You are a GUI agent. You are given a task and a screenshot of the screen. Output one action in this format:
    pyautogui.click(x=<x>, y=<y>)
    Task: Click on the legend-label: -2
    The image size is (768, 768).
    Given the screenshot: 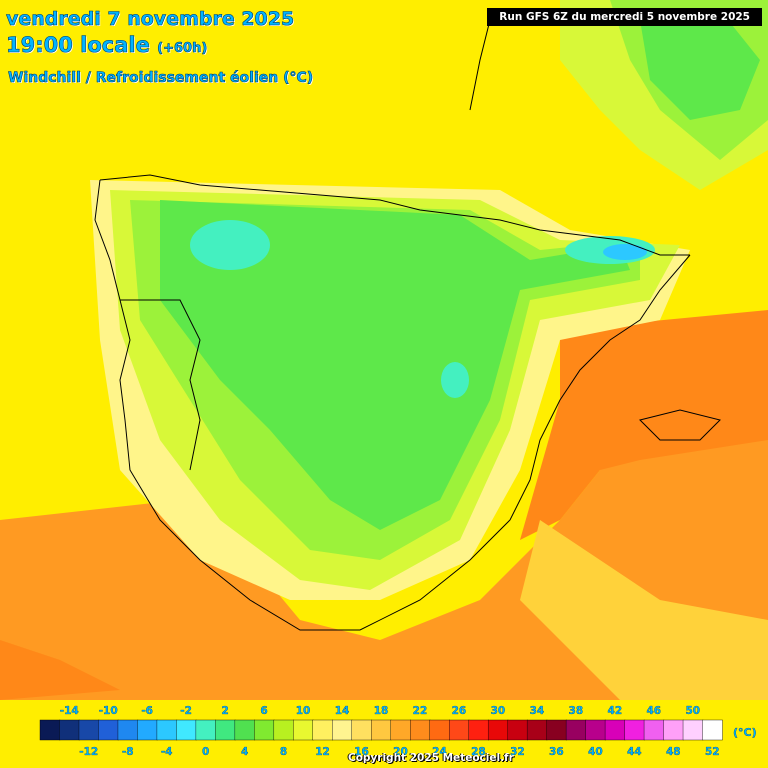 What is the action you would take?
    pyautogui.click(x=186, y=711)
    